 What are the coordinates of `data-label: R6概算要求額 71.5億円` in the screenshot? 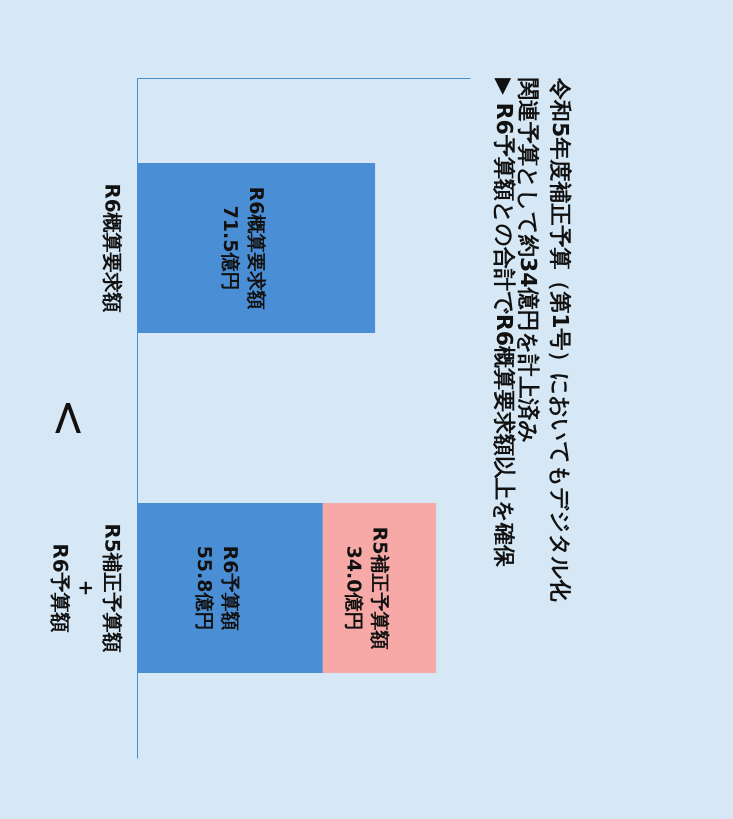 It's located at (243, 248).